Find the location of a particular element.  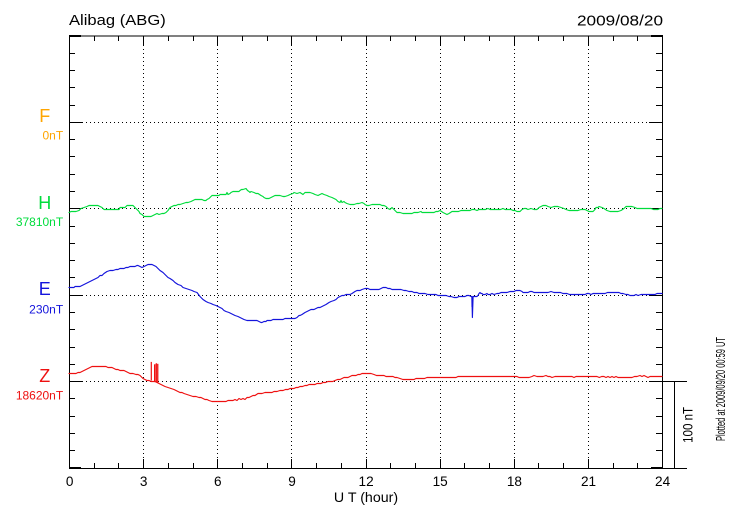

svg-text: 15 is located at coordinates (440, 481).